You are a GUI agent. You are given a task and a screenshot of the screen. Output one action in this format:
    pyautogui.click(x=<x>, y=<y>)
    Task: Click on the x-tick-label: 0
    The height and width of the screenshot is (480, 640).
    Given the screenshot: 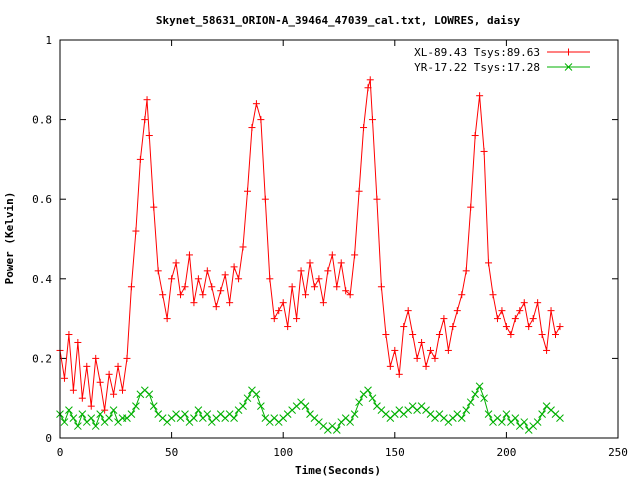 What is the action you would take?
    pyautogui.click(x=60, y=452)
    